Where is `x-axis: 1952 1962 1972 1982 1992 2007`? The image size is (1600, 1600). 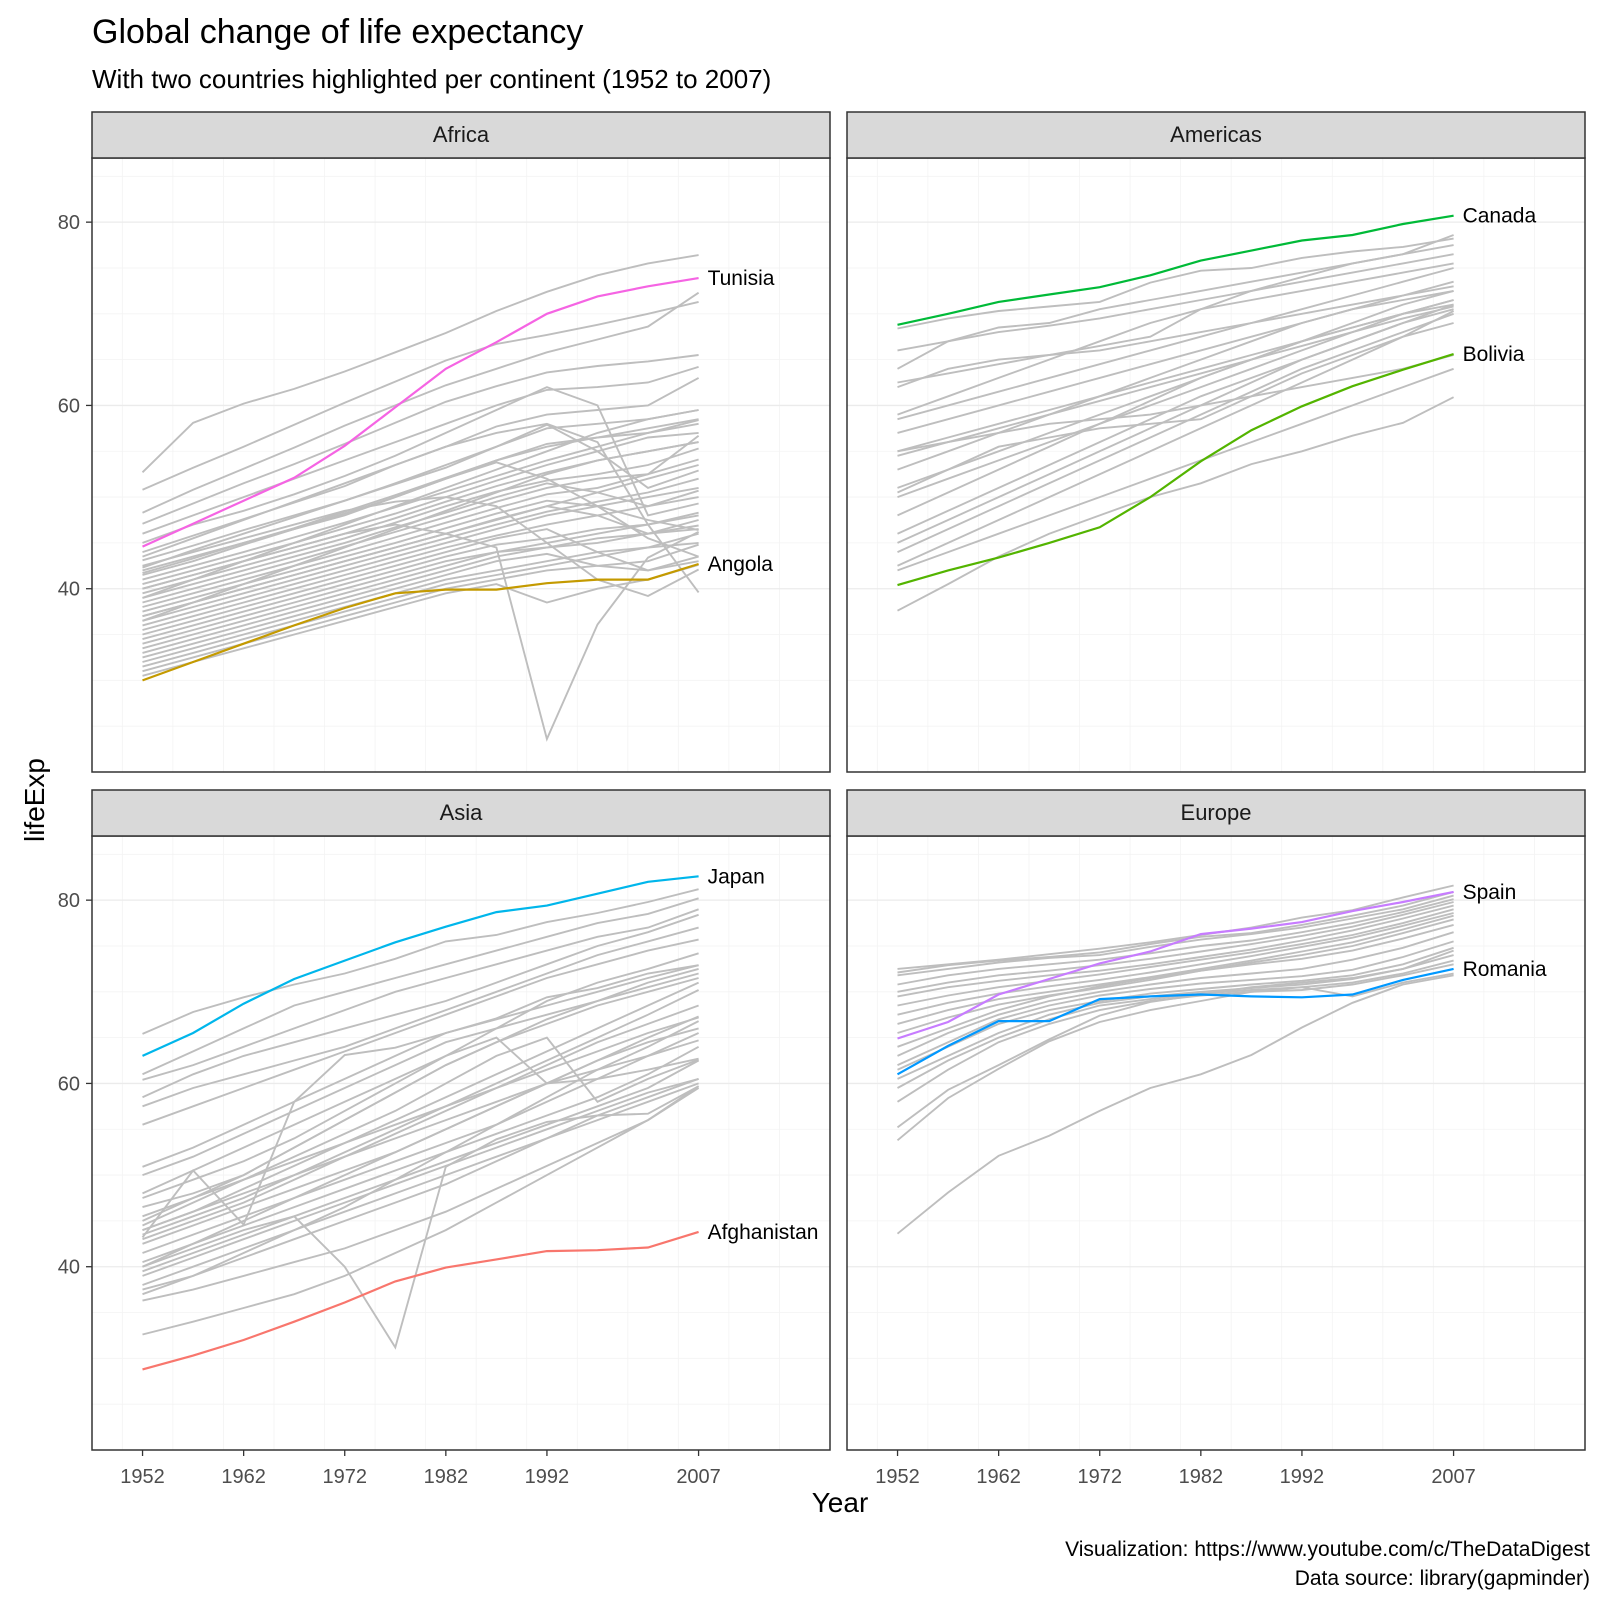
x-axis: 1952 1962 1972 1982 1992 2007 is located at coordinates (420, 1469).